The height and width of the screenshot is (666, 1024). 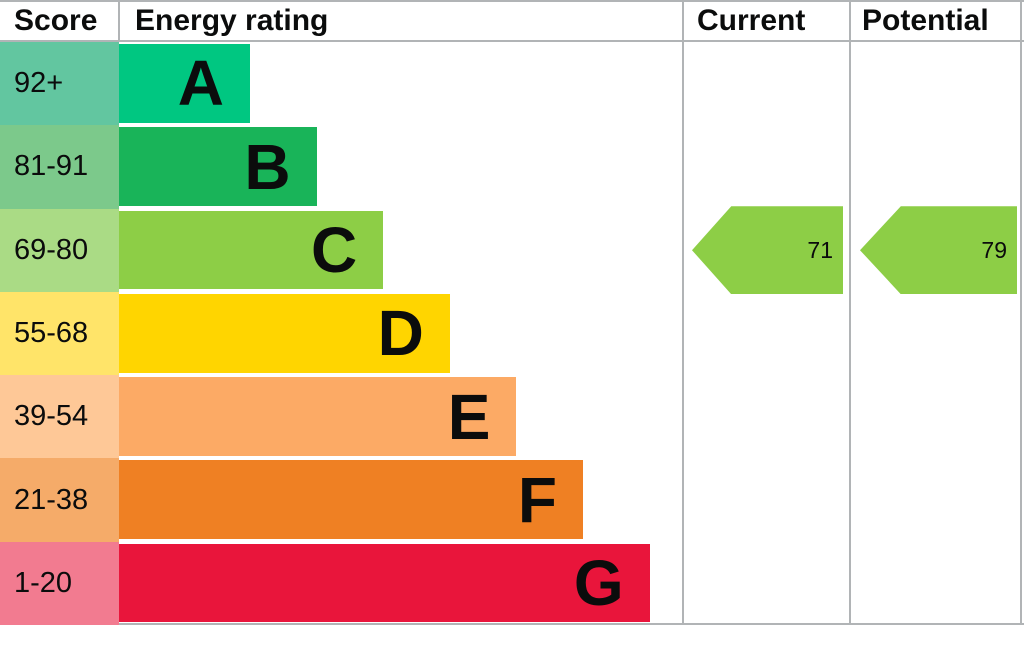 What do you see at coordinates (334, 249) in the screenshot?
I see `band-letter: C` at bounding box center [334, 249].